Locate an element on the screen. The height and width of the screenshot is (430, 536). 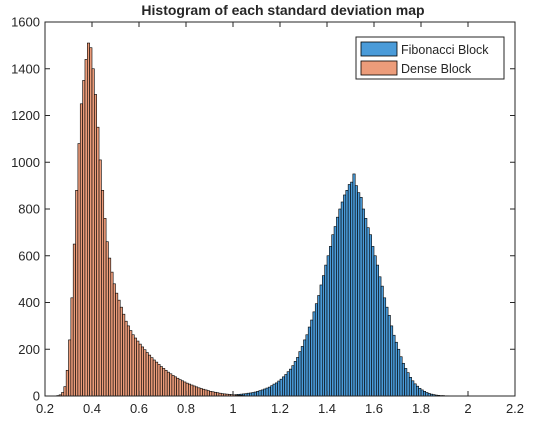
legend: Fibonacci Block Dense Block is located at coordinates (430, 58).